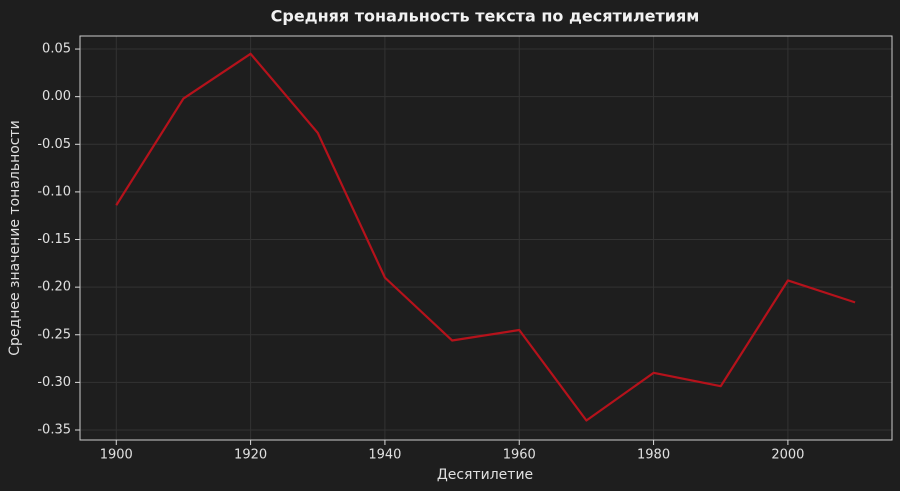 This screenshot has width=900, height=491. What do you see at coordinates (485, 475) in the screenshot?
I see `x-axis-label: Десятилетие` at bounding box center [485, 475].